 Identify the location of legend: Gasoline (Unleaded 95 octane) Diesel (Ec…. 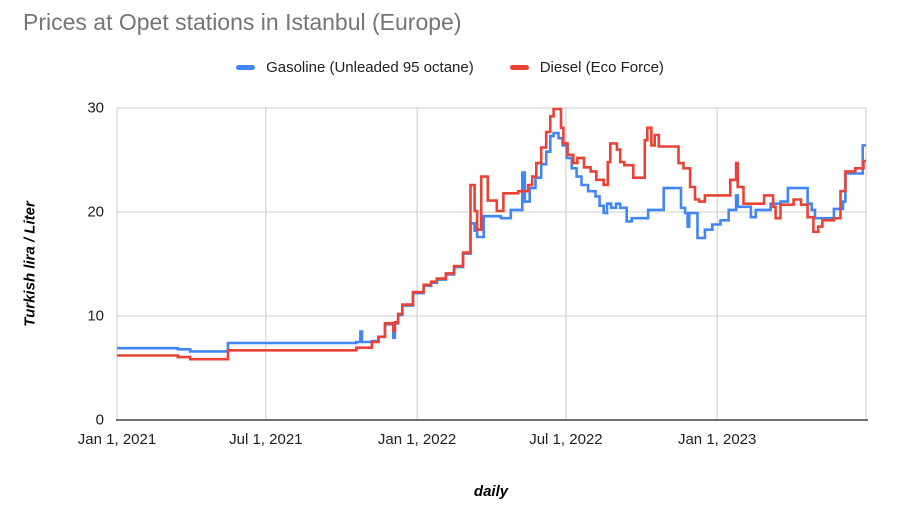
(450, 67).